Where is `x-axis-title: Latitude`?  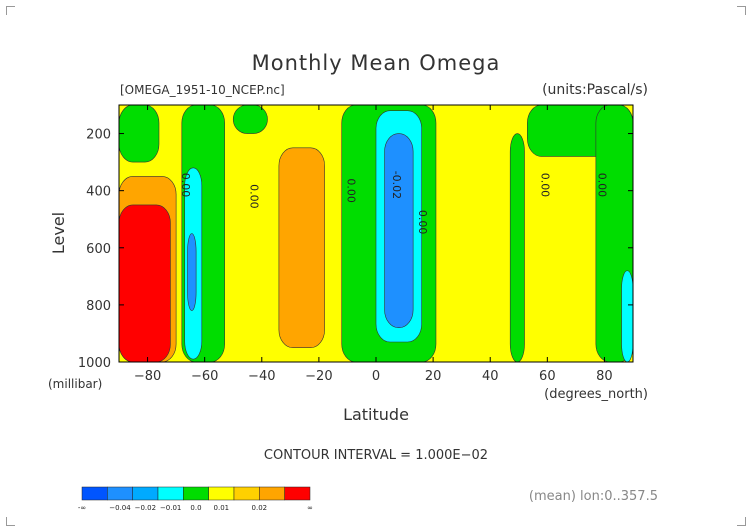 x-axis-title: Latitude is located at coordinates (376, 414).